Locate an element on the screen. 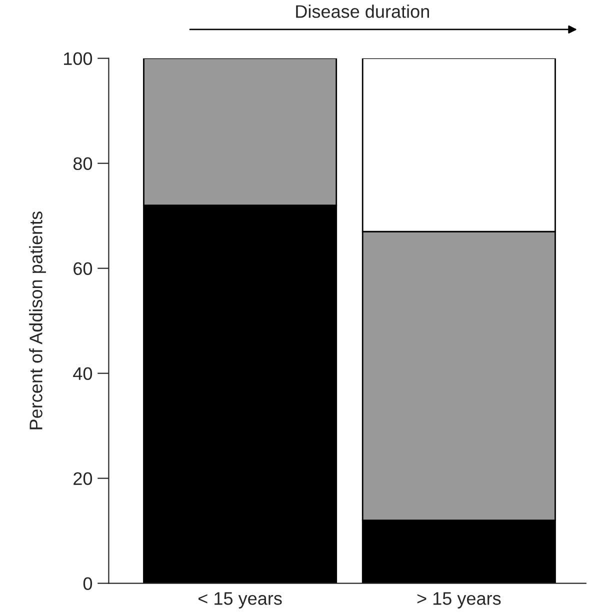  chart-title: Disease duration is located at coordinates (362, 11).